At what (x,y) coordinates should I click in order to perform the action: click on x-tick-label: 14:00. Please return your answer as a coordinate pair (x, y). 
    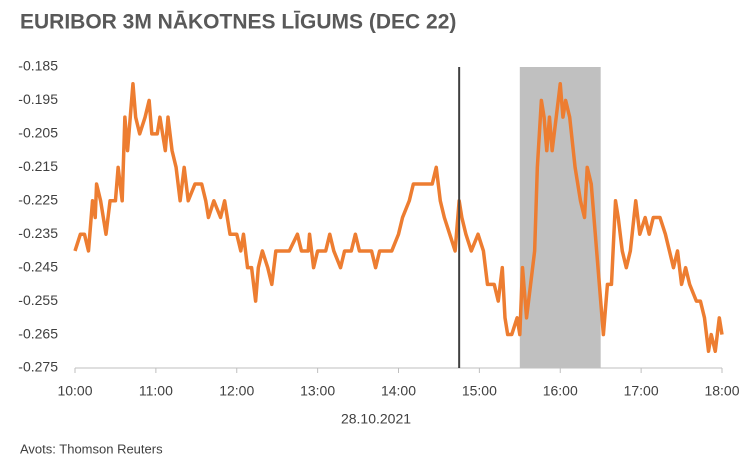
    Looking at the image, I should click on (398, 391).